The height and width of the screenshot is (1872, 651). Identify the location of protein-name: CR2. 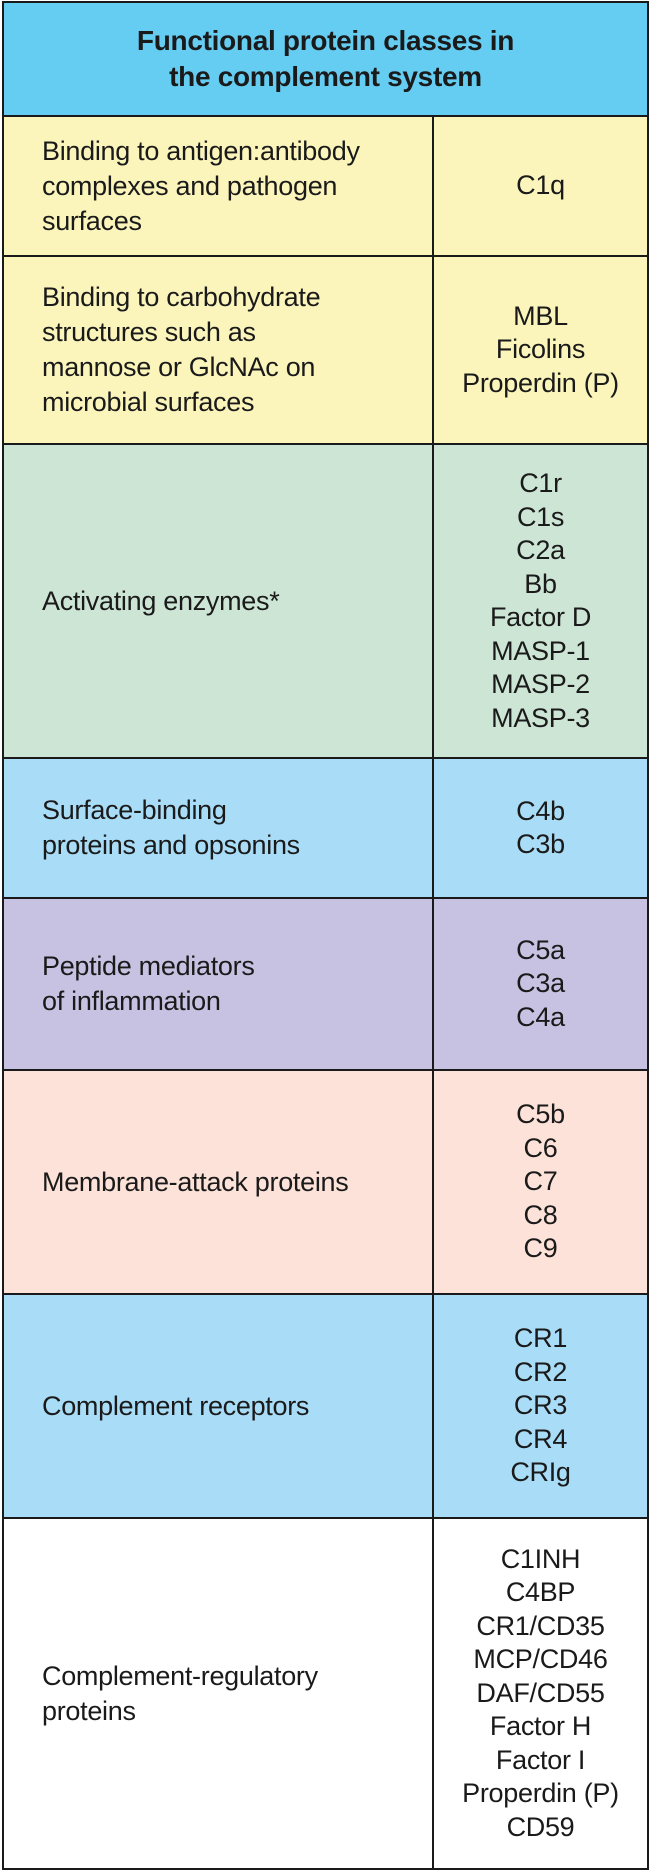
(540, 1371).